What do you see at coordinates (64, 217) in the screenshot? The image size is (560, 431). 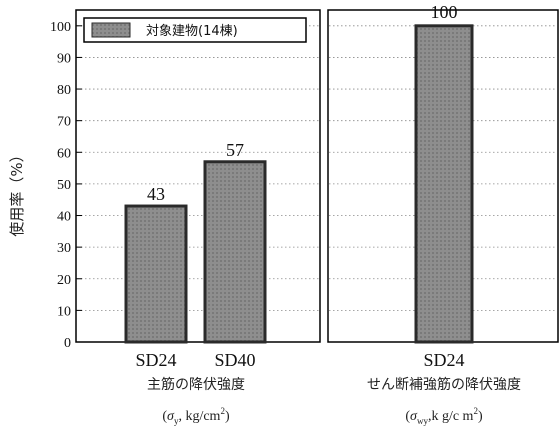 I see `y-tick-label: 40` at bounding box center [64, 217].